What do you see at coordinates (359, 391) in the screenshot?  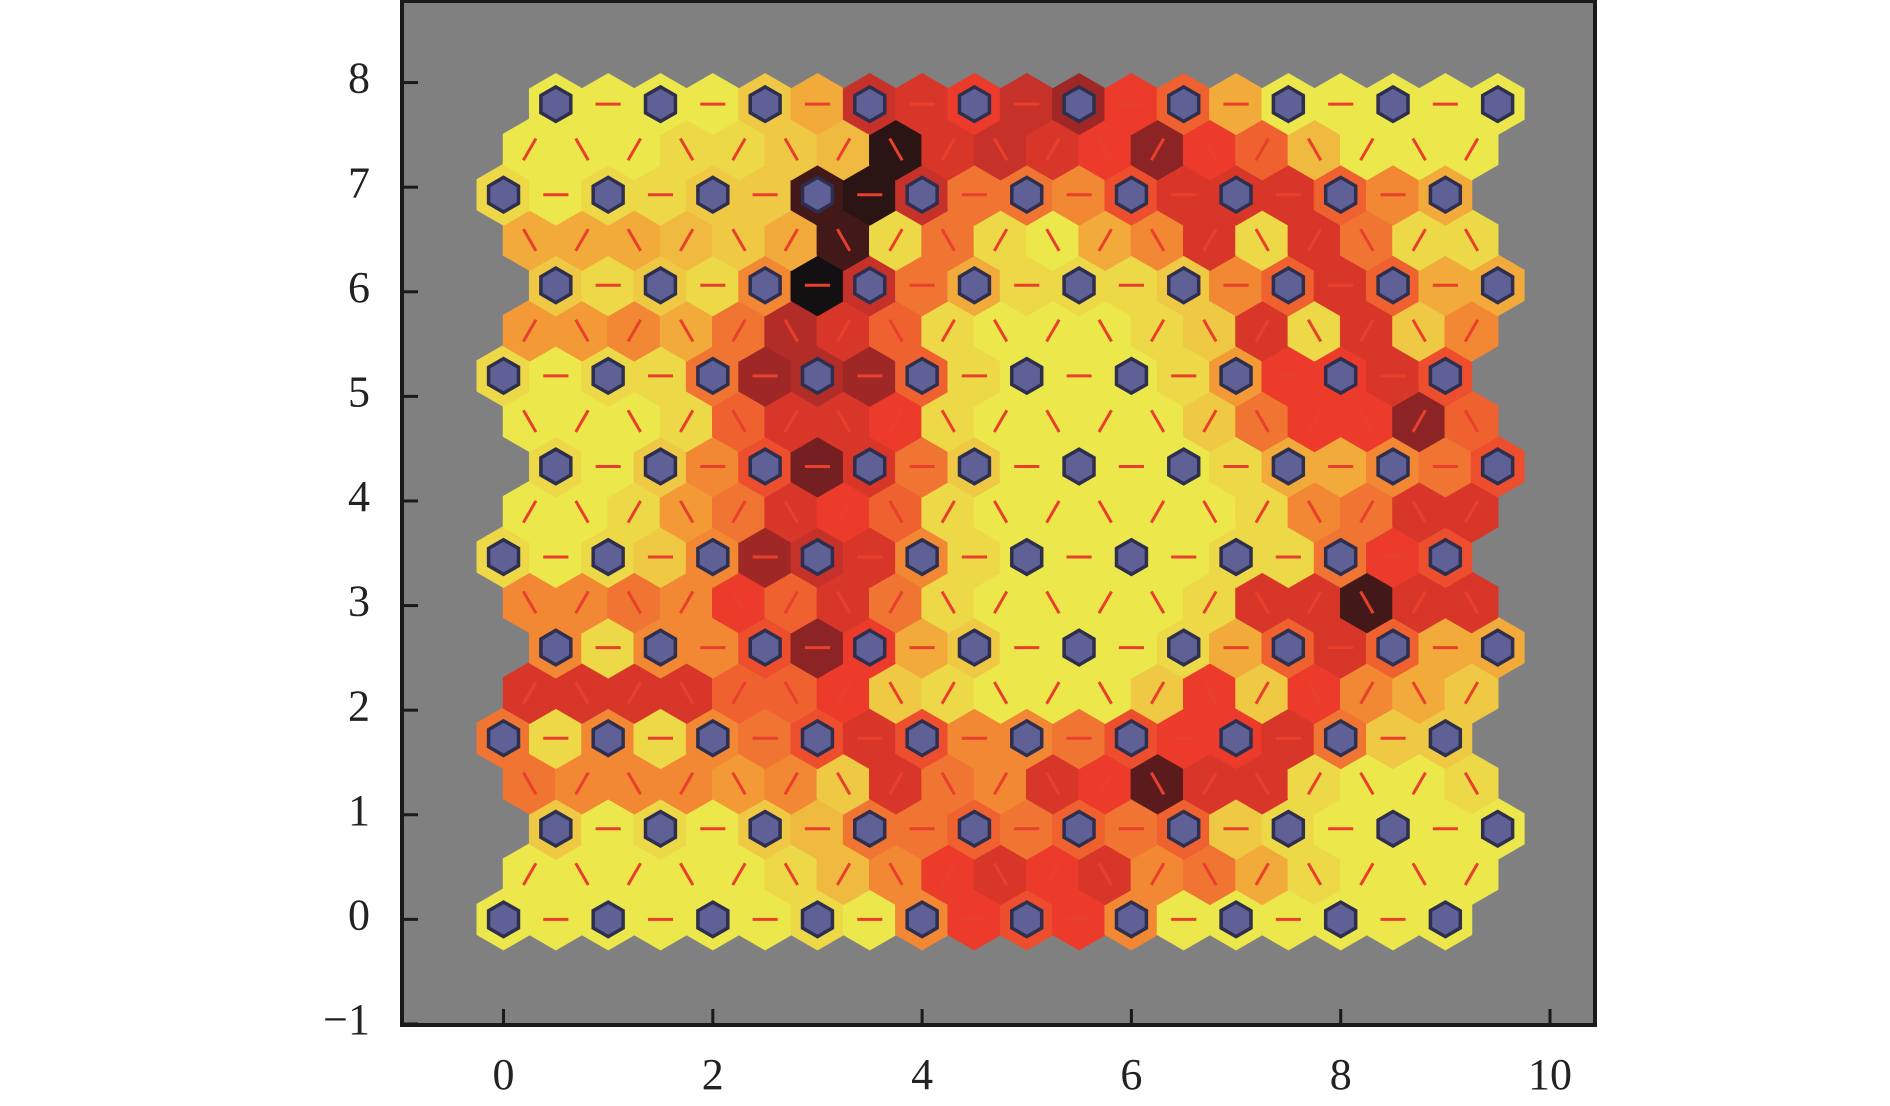 I see `y-tick-label: 5` at bounding box center [359, 391].